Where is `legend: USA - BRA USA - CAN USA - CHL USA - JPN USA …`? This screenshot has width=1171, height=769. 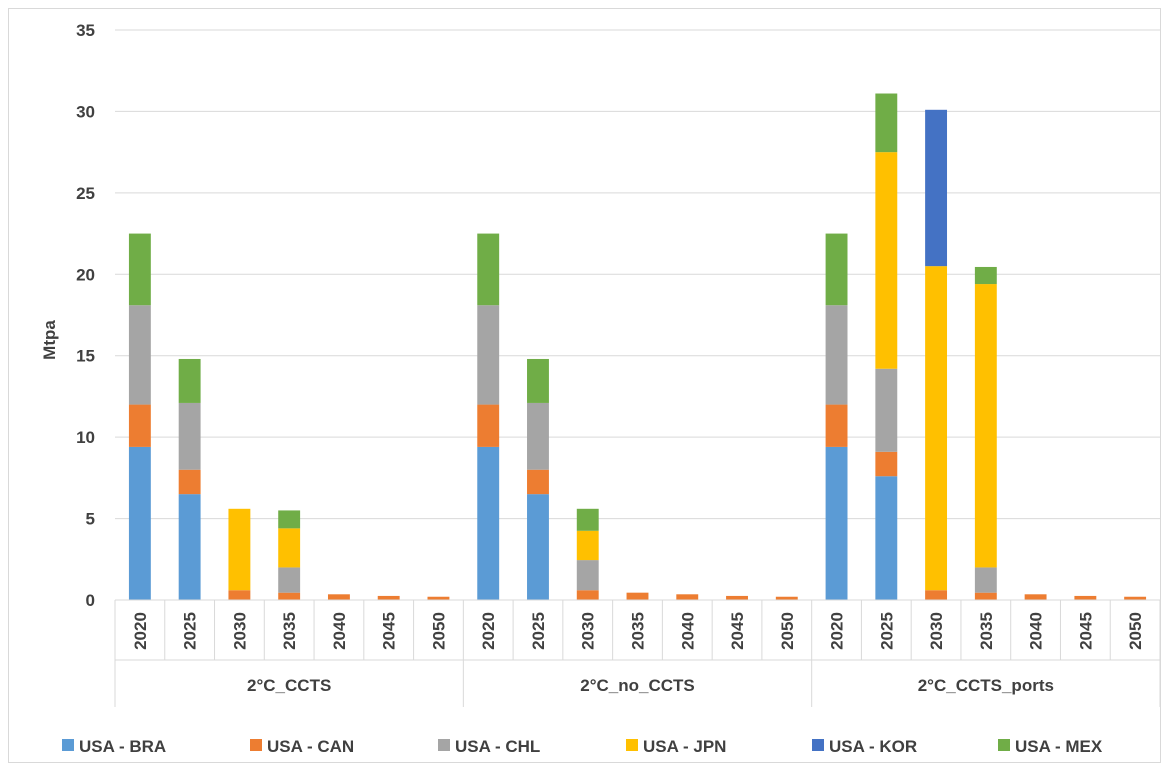 legend: USA - BRA USA - CAN USA - CHL USA - JPN USA … is located at coordinates (582, 746).